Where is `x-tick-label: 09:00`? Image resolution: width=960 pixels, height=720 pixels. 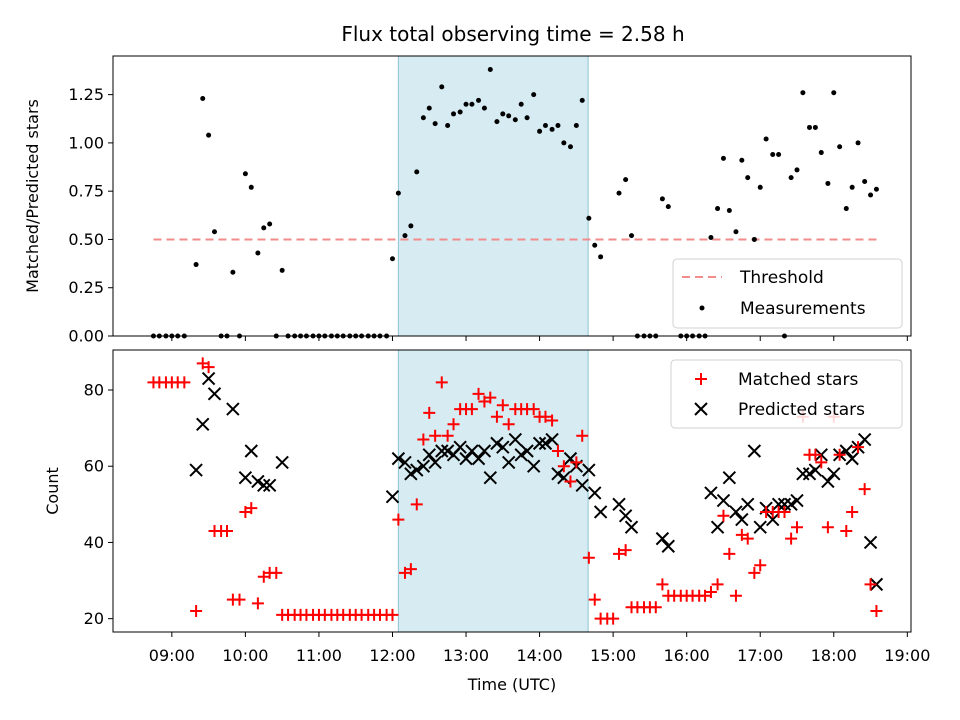 x-tick-label: 09:00 is located at coordinates (172, 655).